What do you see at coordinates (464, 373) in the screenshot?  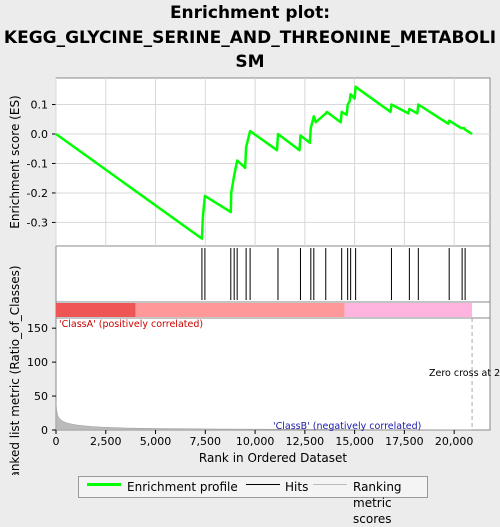 I see `zero-cross-label: Zero cross at 2` at bounding box center [464, 373].